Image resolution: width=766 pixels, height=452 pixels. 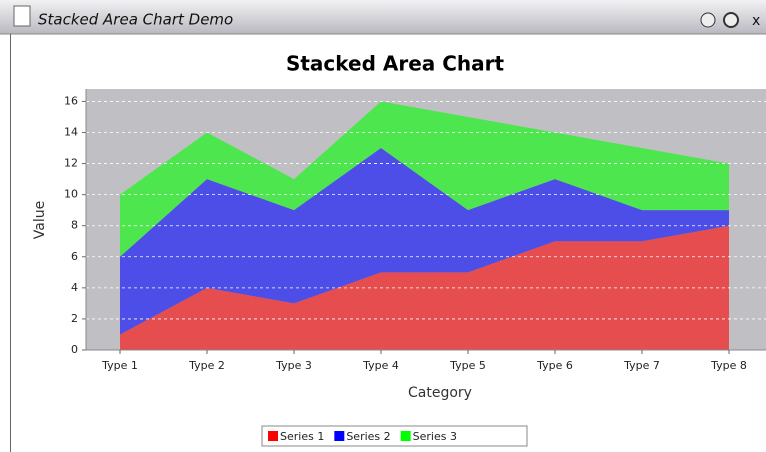 I want to click on y-tick-label: 16, so click(x=71, y=100).